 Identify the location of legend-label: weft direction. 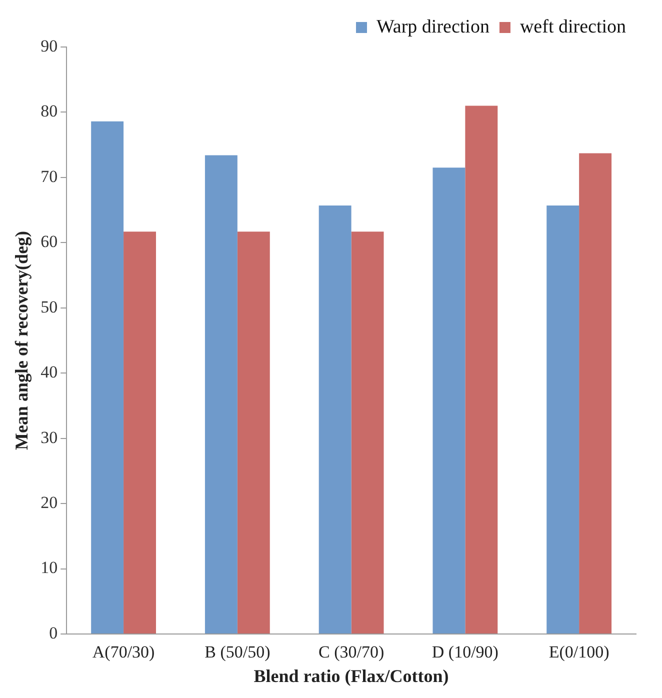
(573, 27).